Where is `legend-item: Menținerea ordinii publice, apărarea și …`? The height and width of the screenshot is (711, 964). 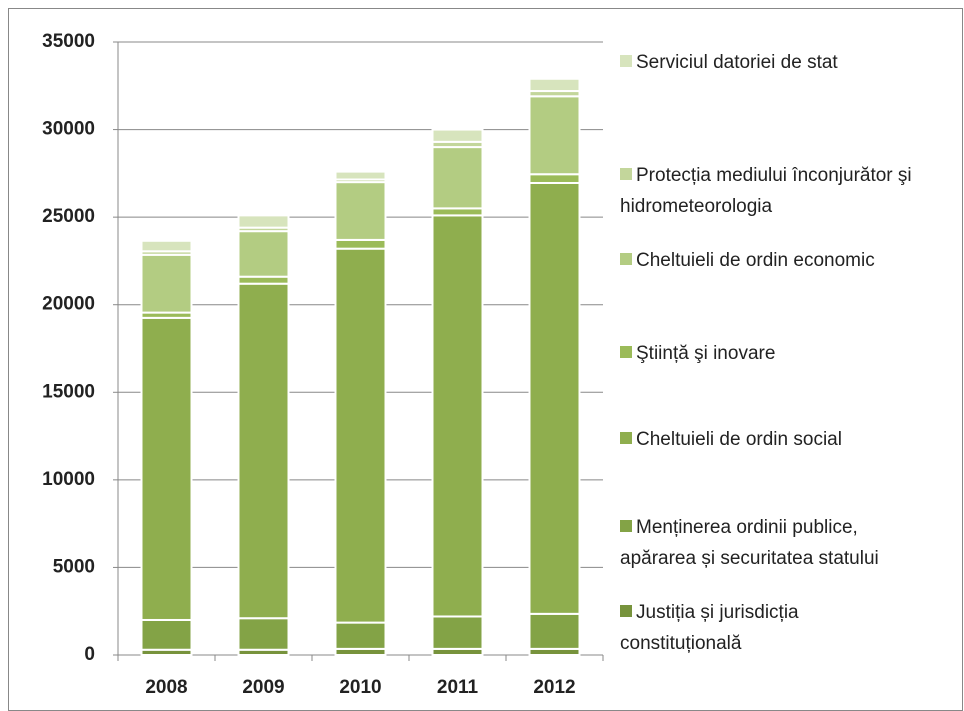
legend-item: Menținerea ordinii publice, apărarea și … is located at coordinates (770, 543).